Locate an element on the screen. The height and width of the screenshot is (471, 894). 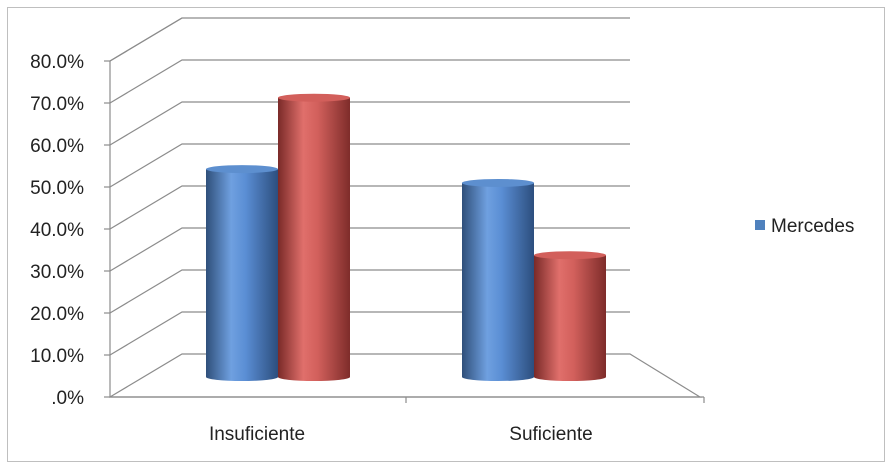
y-tick-label: 50.0% is located at coordinates (57, 188).